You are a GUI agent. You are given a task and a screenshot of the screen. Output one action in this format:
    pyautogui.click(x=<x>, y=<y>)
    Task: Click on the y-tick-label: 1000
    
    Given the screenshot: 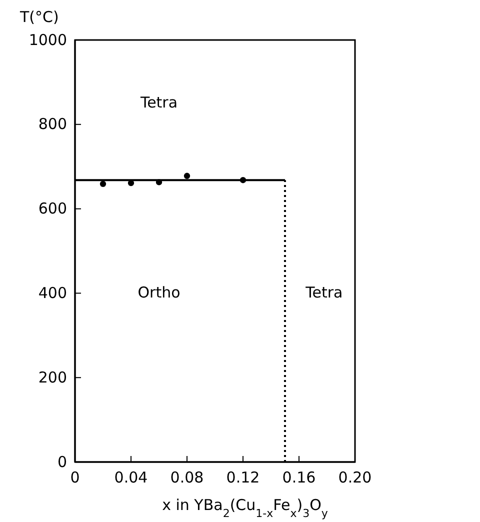 What is the action you would take?
    pyautogui.click(x=47, y=39)
    